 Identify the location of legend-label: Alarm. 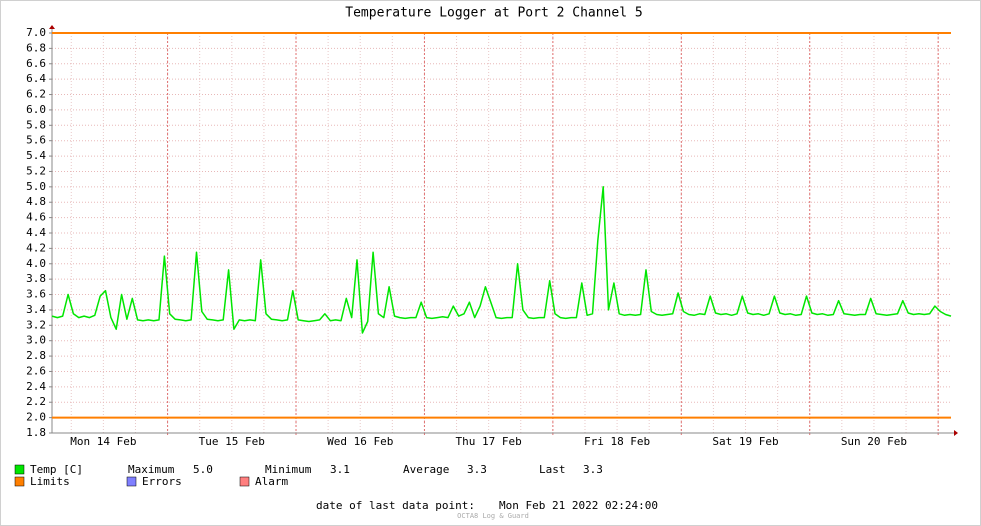
(271, 481).